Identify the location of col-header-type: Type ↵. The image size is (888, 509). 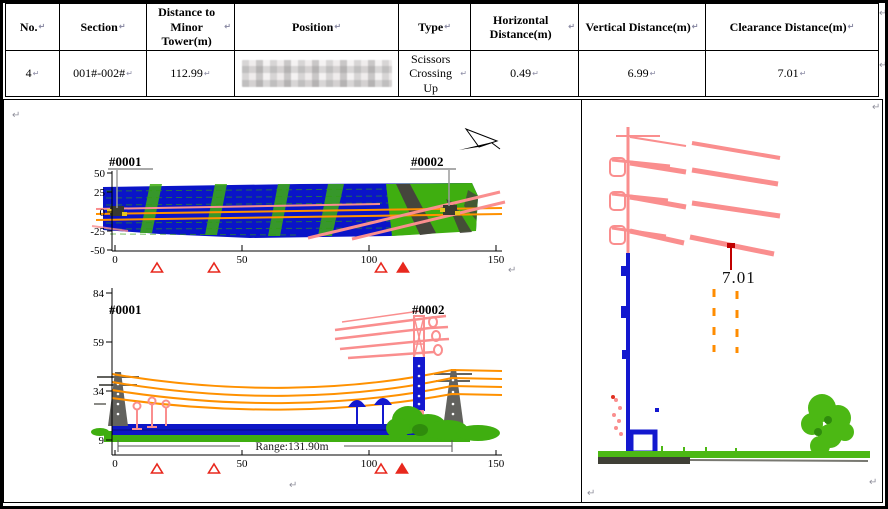
(435, 27).